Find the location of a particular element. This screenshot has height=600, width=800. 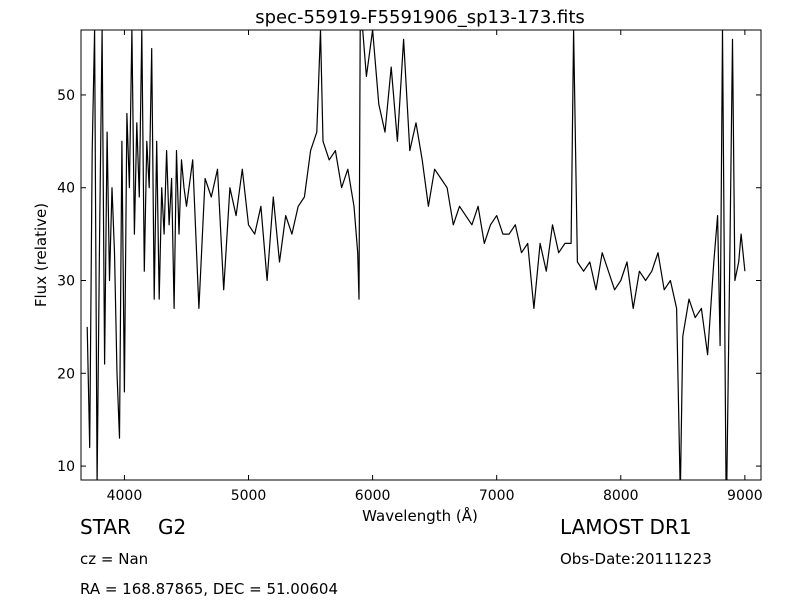

y-tick-label: 50 is located at coordinates (66, 96).